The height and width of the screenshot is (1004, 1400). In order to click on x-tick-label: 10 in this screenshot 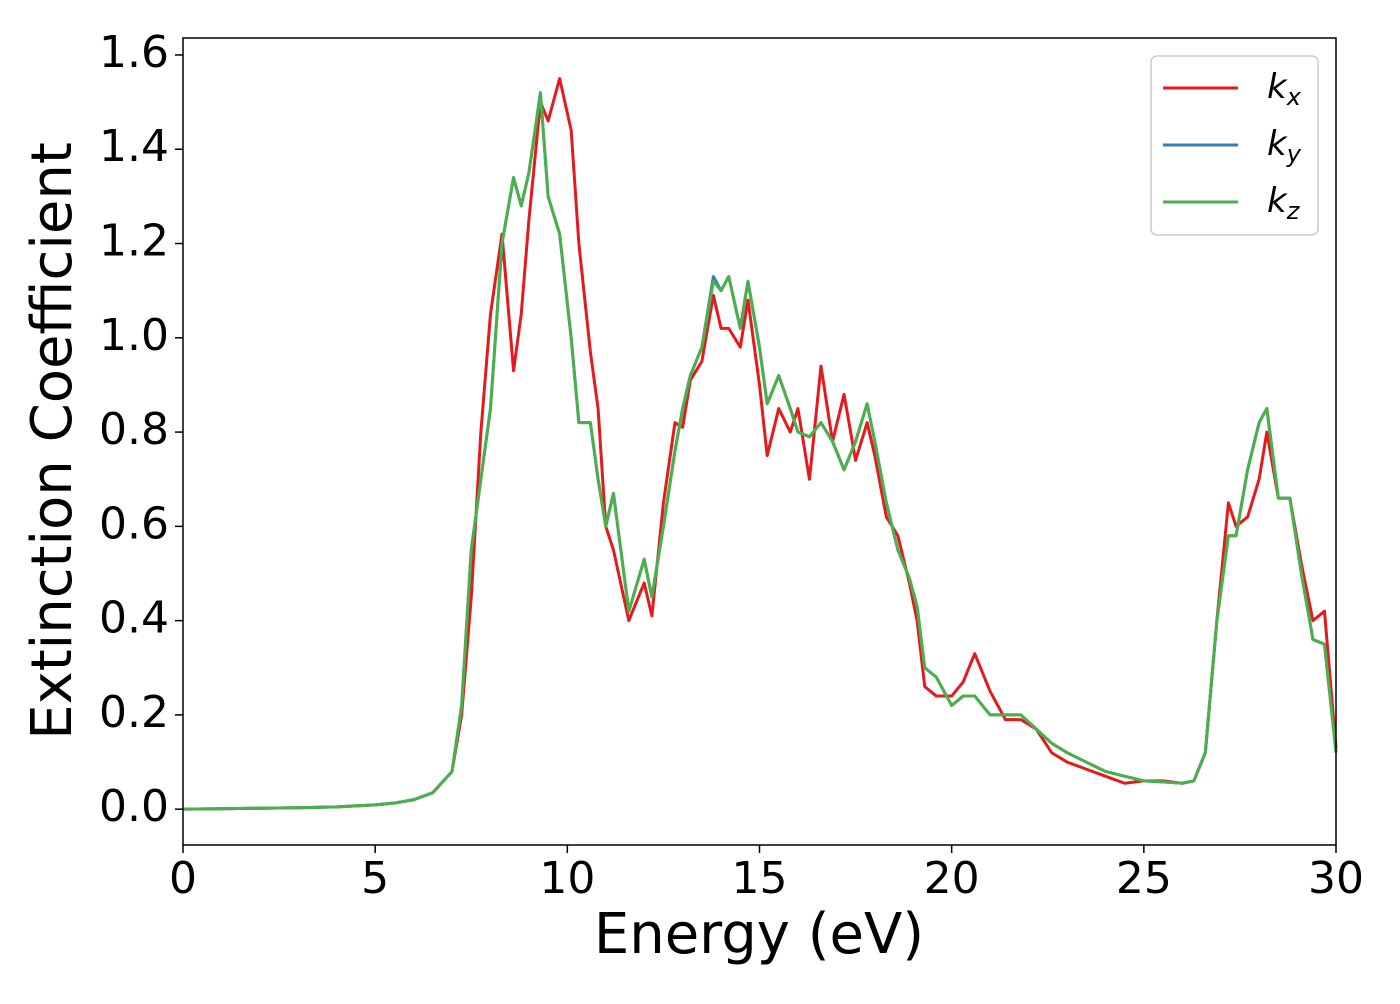, I will do `click(567, 878)`.